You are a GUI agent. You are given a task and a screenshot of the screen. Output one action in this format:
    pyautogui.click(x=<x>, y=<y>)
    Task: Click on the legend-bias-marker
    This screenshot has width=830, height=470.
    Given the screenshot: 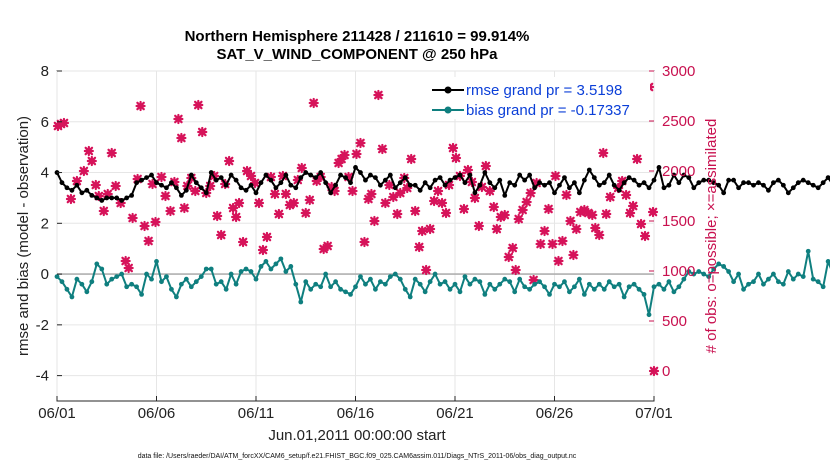 What is the action you would take?
    pyautogui.click(x=448, y=110)
    